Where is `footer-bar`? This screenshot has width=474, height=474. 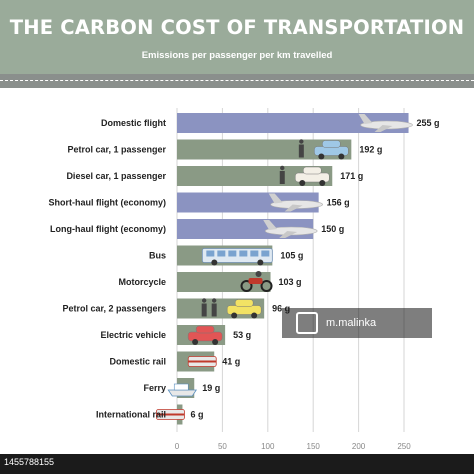 footer-bar is located at coordinates (237, 464).